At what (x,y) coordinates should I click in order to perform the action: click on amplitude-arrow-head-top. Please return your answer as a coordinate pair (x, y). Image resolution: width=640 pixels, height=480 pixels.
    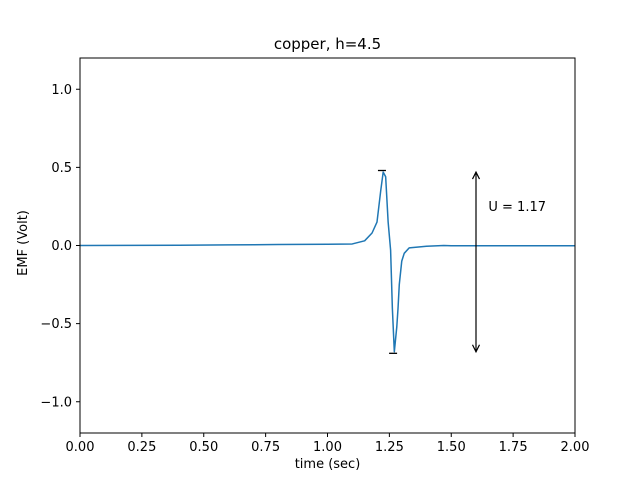
    Looking at the image, I should click on (476, 175).